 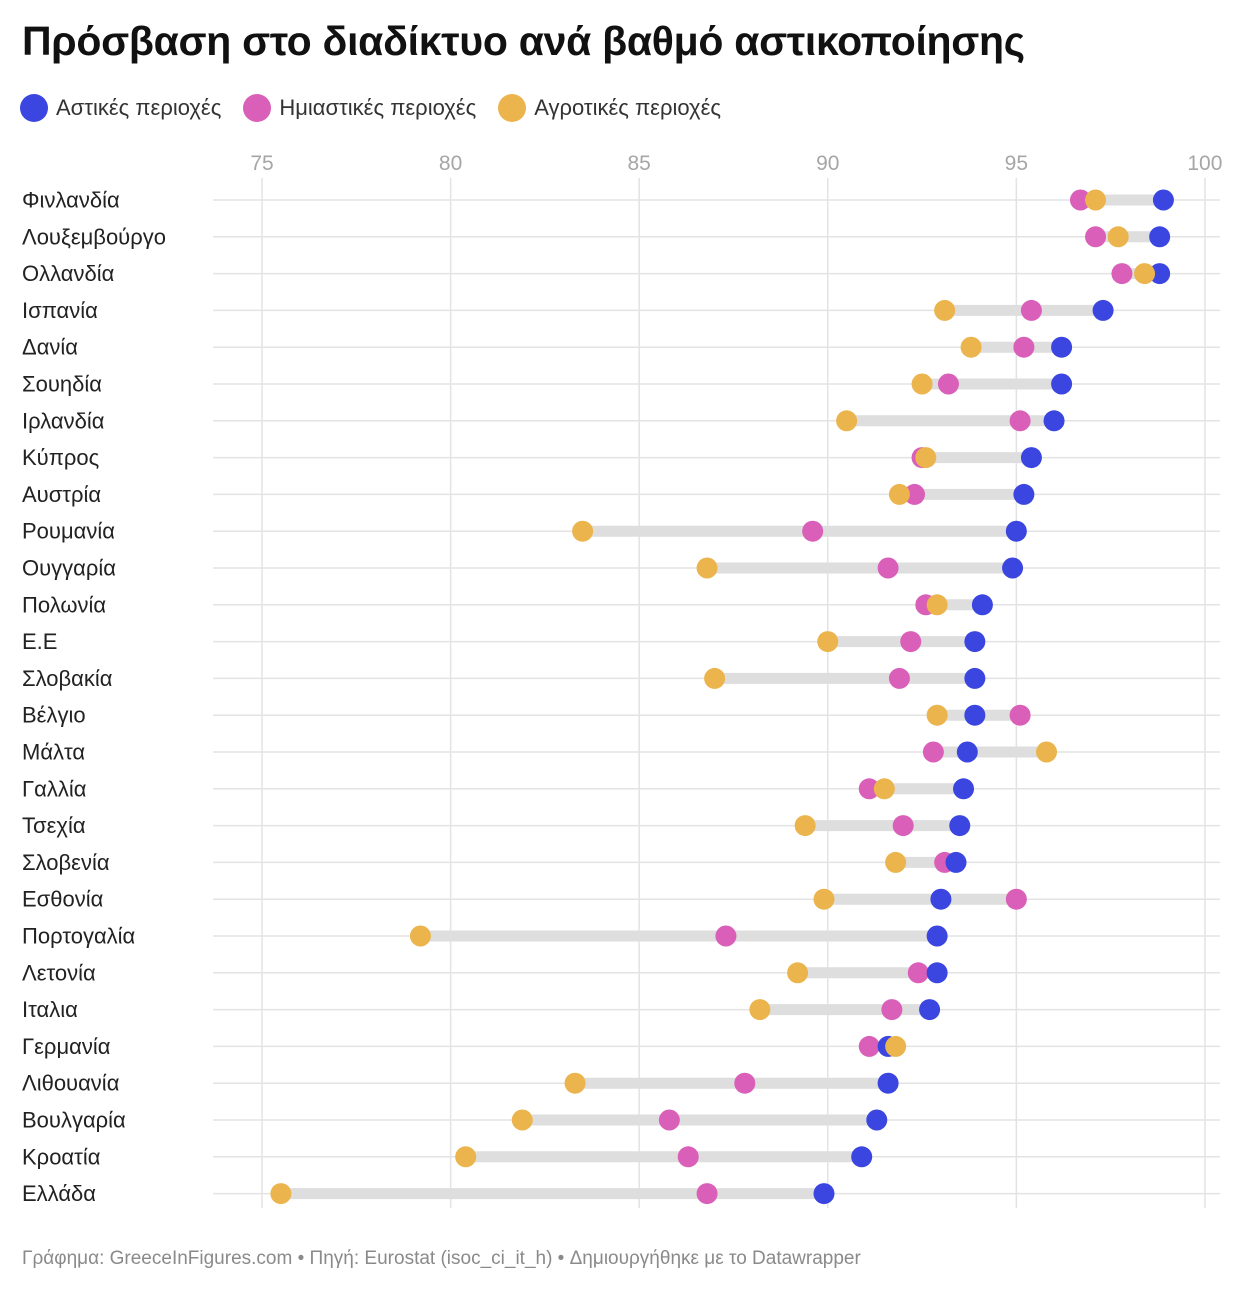 What do you see at coordinates (512, 108) in the screenshot?
I see `legend-dot-rural` at bounding box center [512, 108].